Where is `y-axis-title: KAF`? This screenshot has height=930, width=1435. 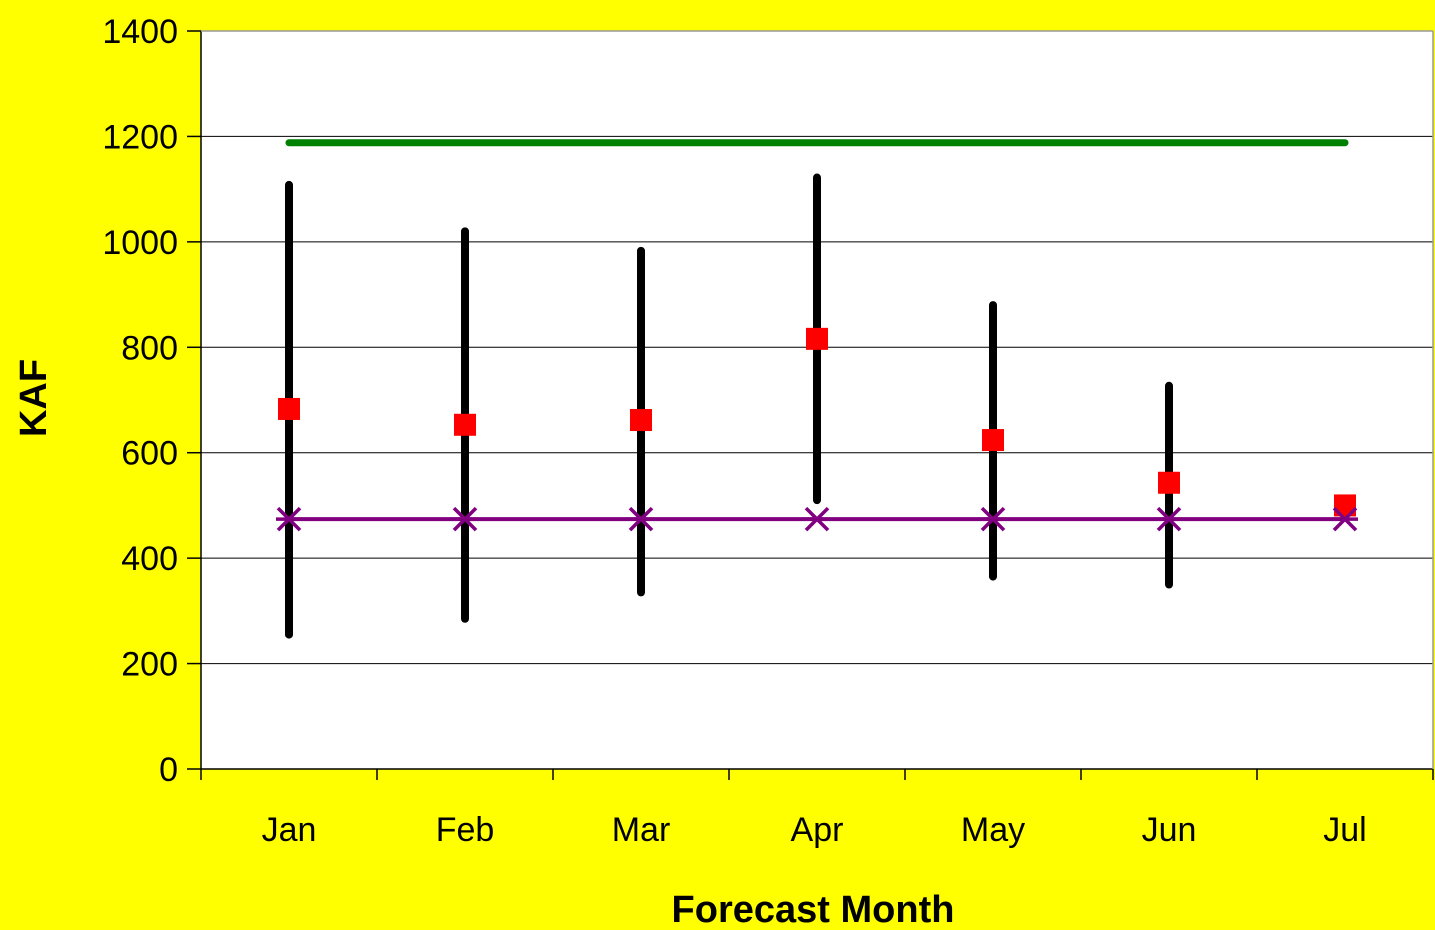
y-axis-title: KAF is located at coordinates (34, 398).